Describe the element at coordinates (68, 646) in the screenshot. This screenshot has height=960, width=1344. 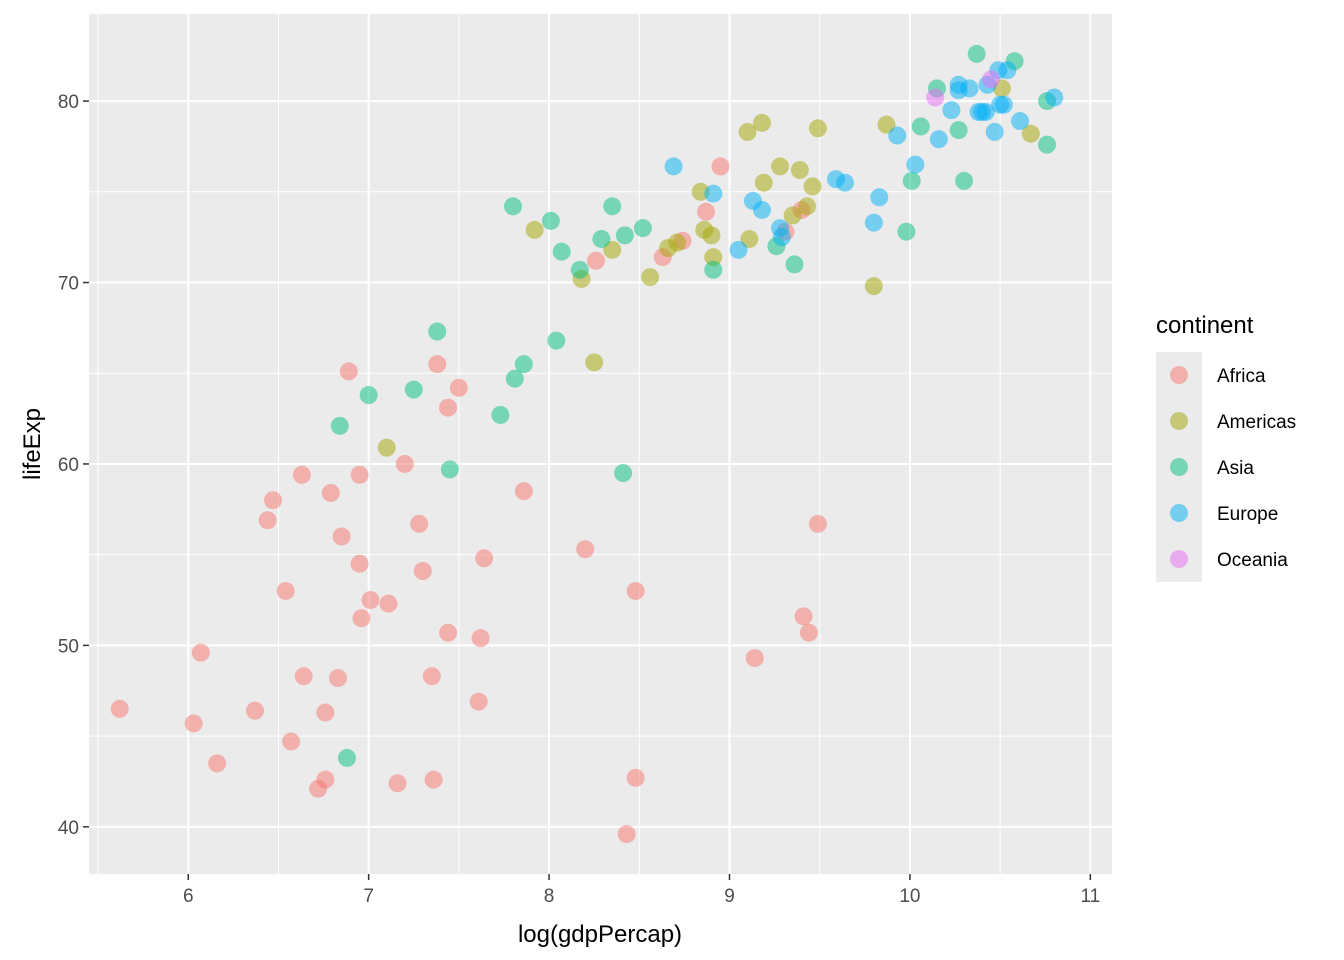
I see `y-tick-label: 50` at that location.